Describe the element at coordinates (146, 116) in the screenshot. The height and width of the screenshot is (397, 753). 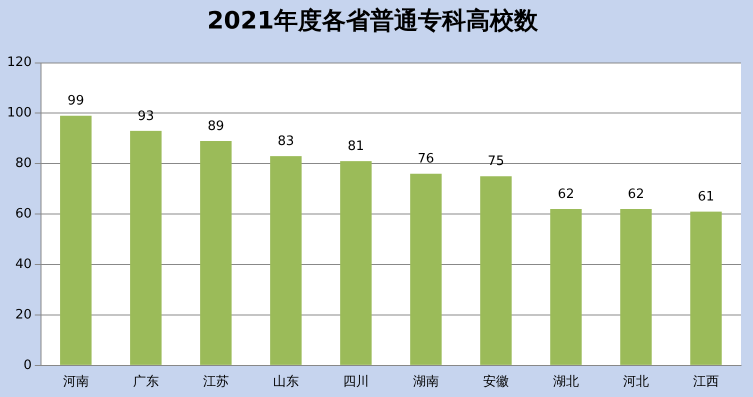
I see `data-label: 93` at that location.